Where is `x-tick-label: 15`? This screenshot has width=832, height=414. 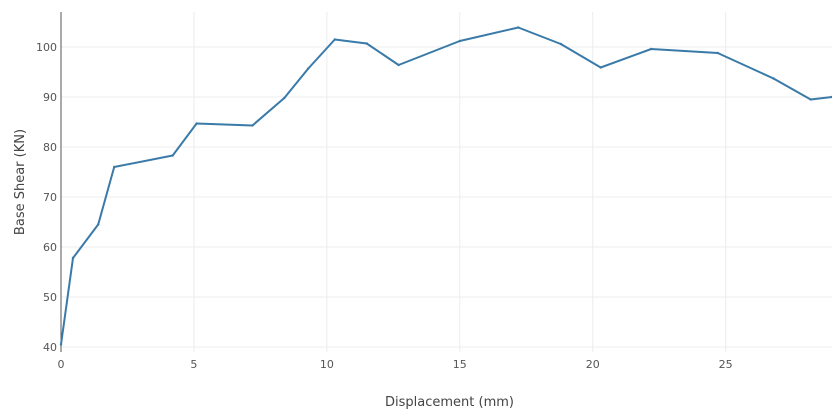
x-tick-label: 15 is located at coordinates (460, 364).